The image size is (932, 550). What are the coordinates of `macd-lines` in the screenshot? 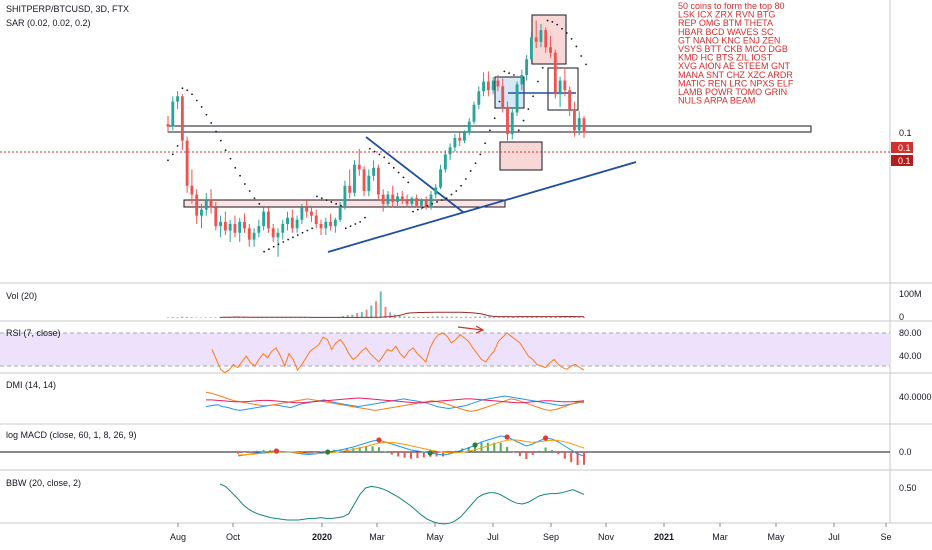 It's located at (411, 450).